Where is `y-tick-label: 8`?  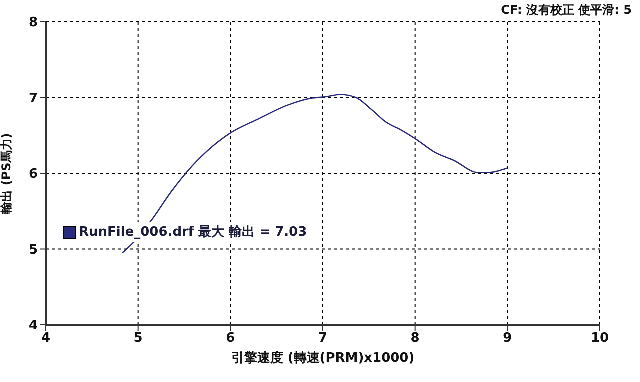 y-tick-label: 8 is located at coordinates (33, 23).